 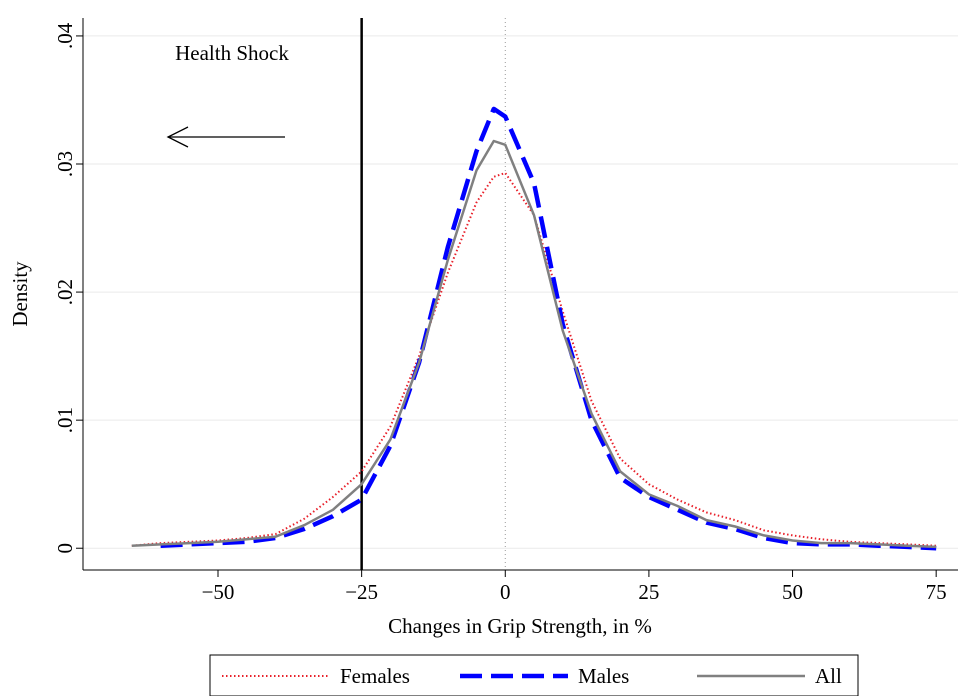 What do you see at coordinates (218, 592) in the screenshot?
I see `x-tick-label: −50` at bounding box center [218, 592].